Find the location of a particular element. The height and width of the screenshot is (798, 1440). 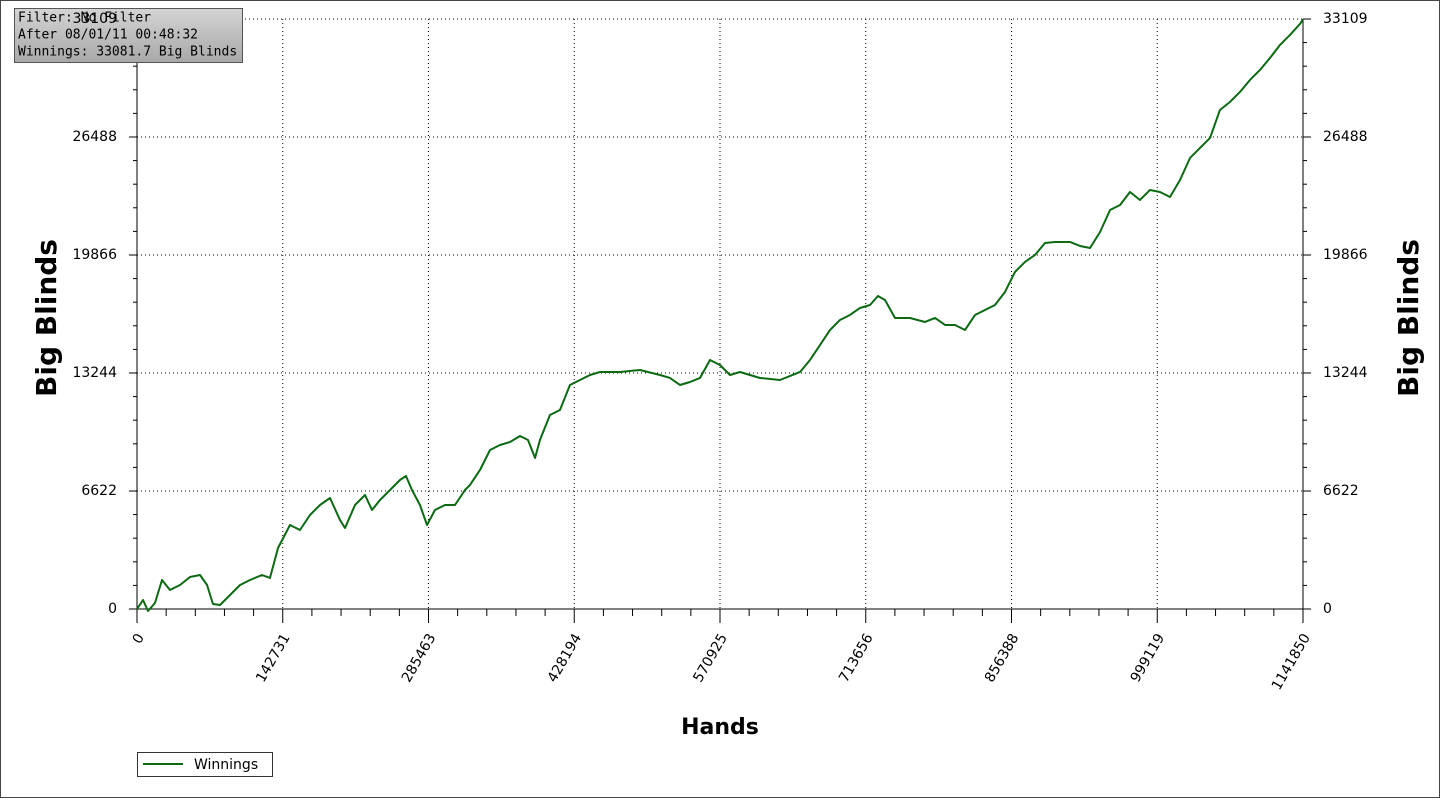

x-axis-label: Hands is located at coordinates (720, 727).